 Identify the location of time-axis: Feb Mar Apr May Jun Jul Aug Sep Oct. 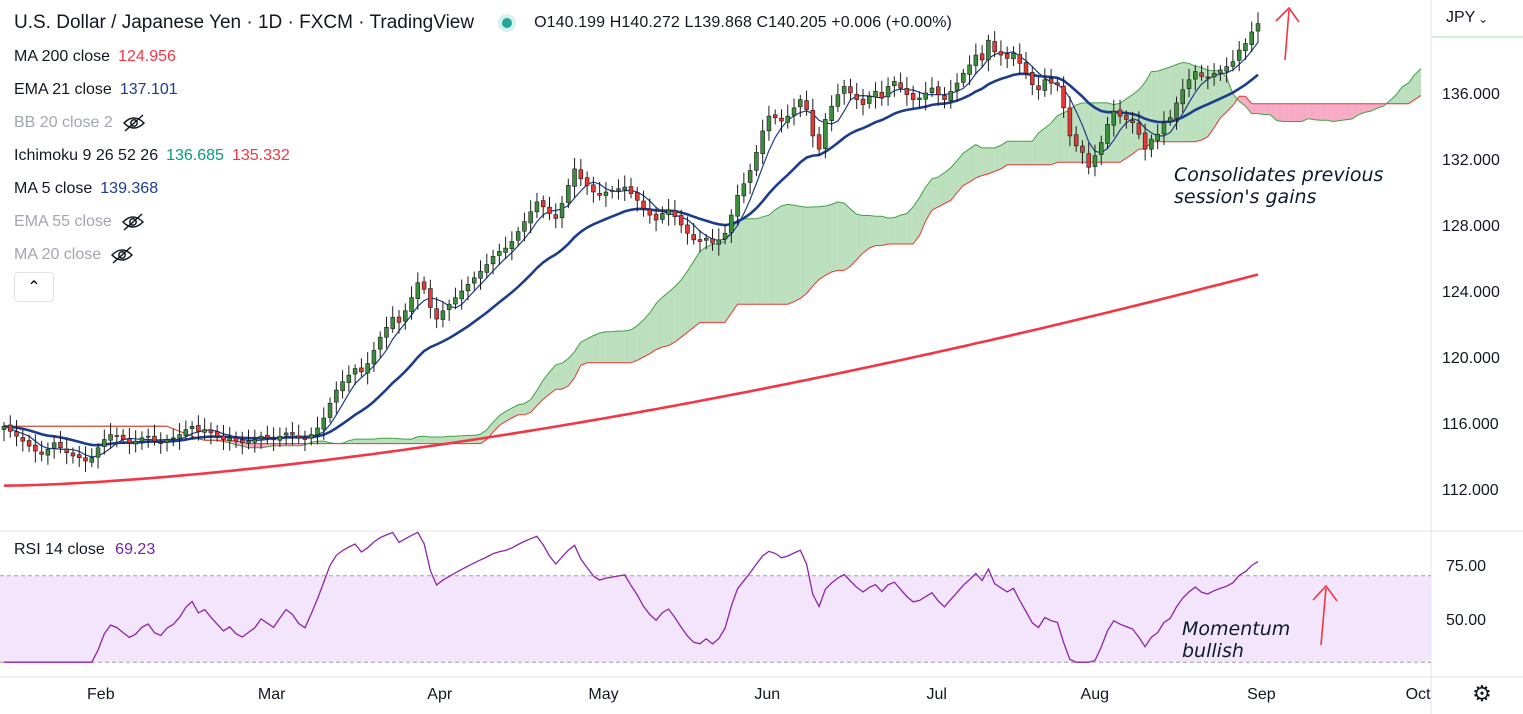
(759, 694).